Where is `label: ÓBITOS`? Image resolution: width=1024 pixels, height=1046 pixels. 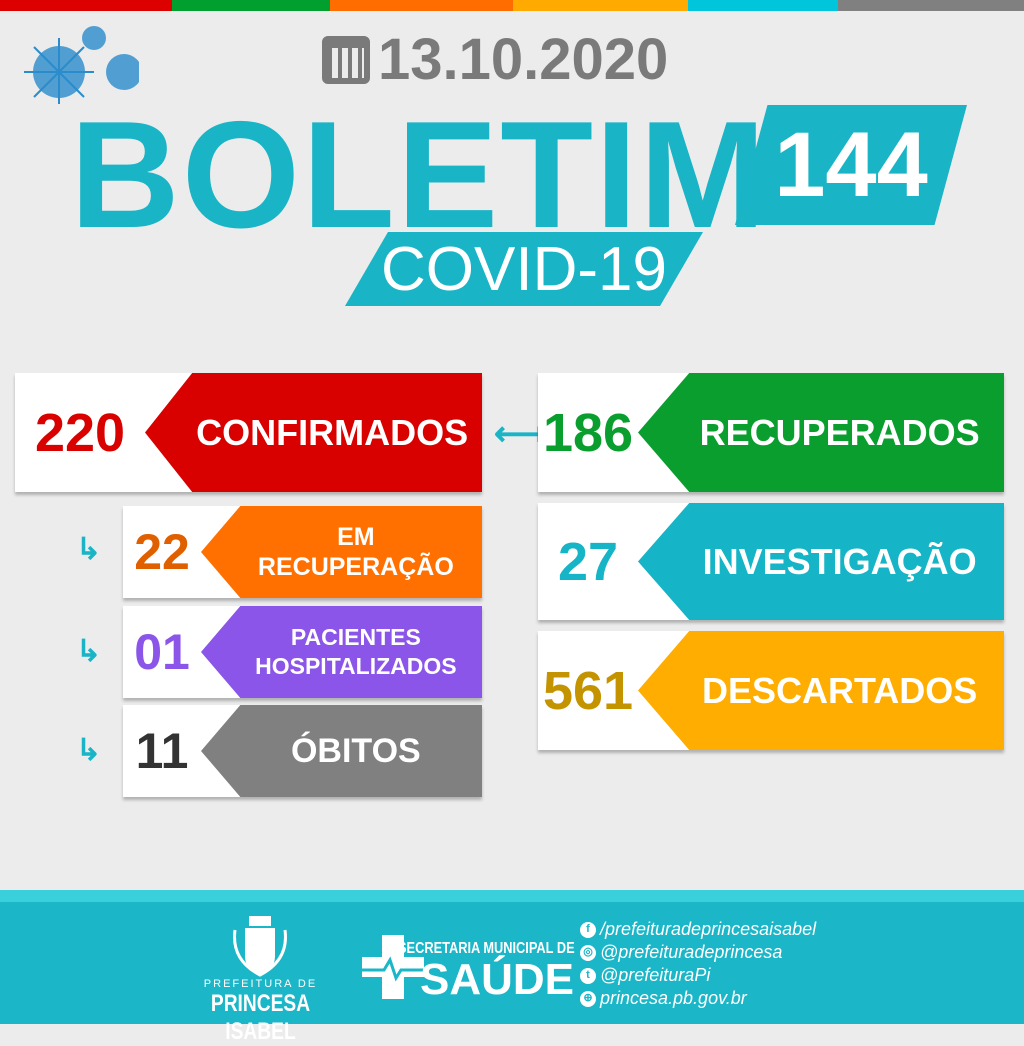 label: ÓBITOS is located at coordinates (341, 751).